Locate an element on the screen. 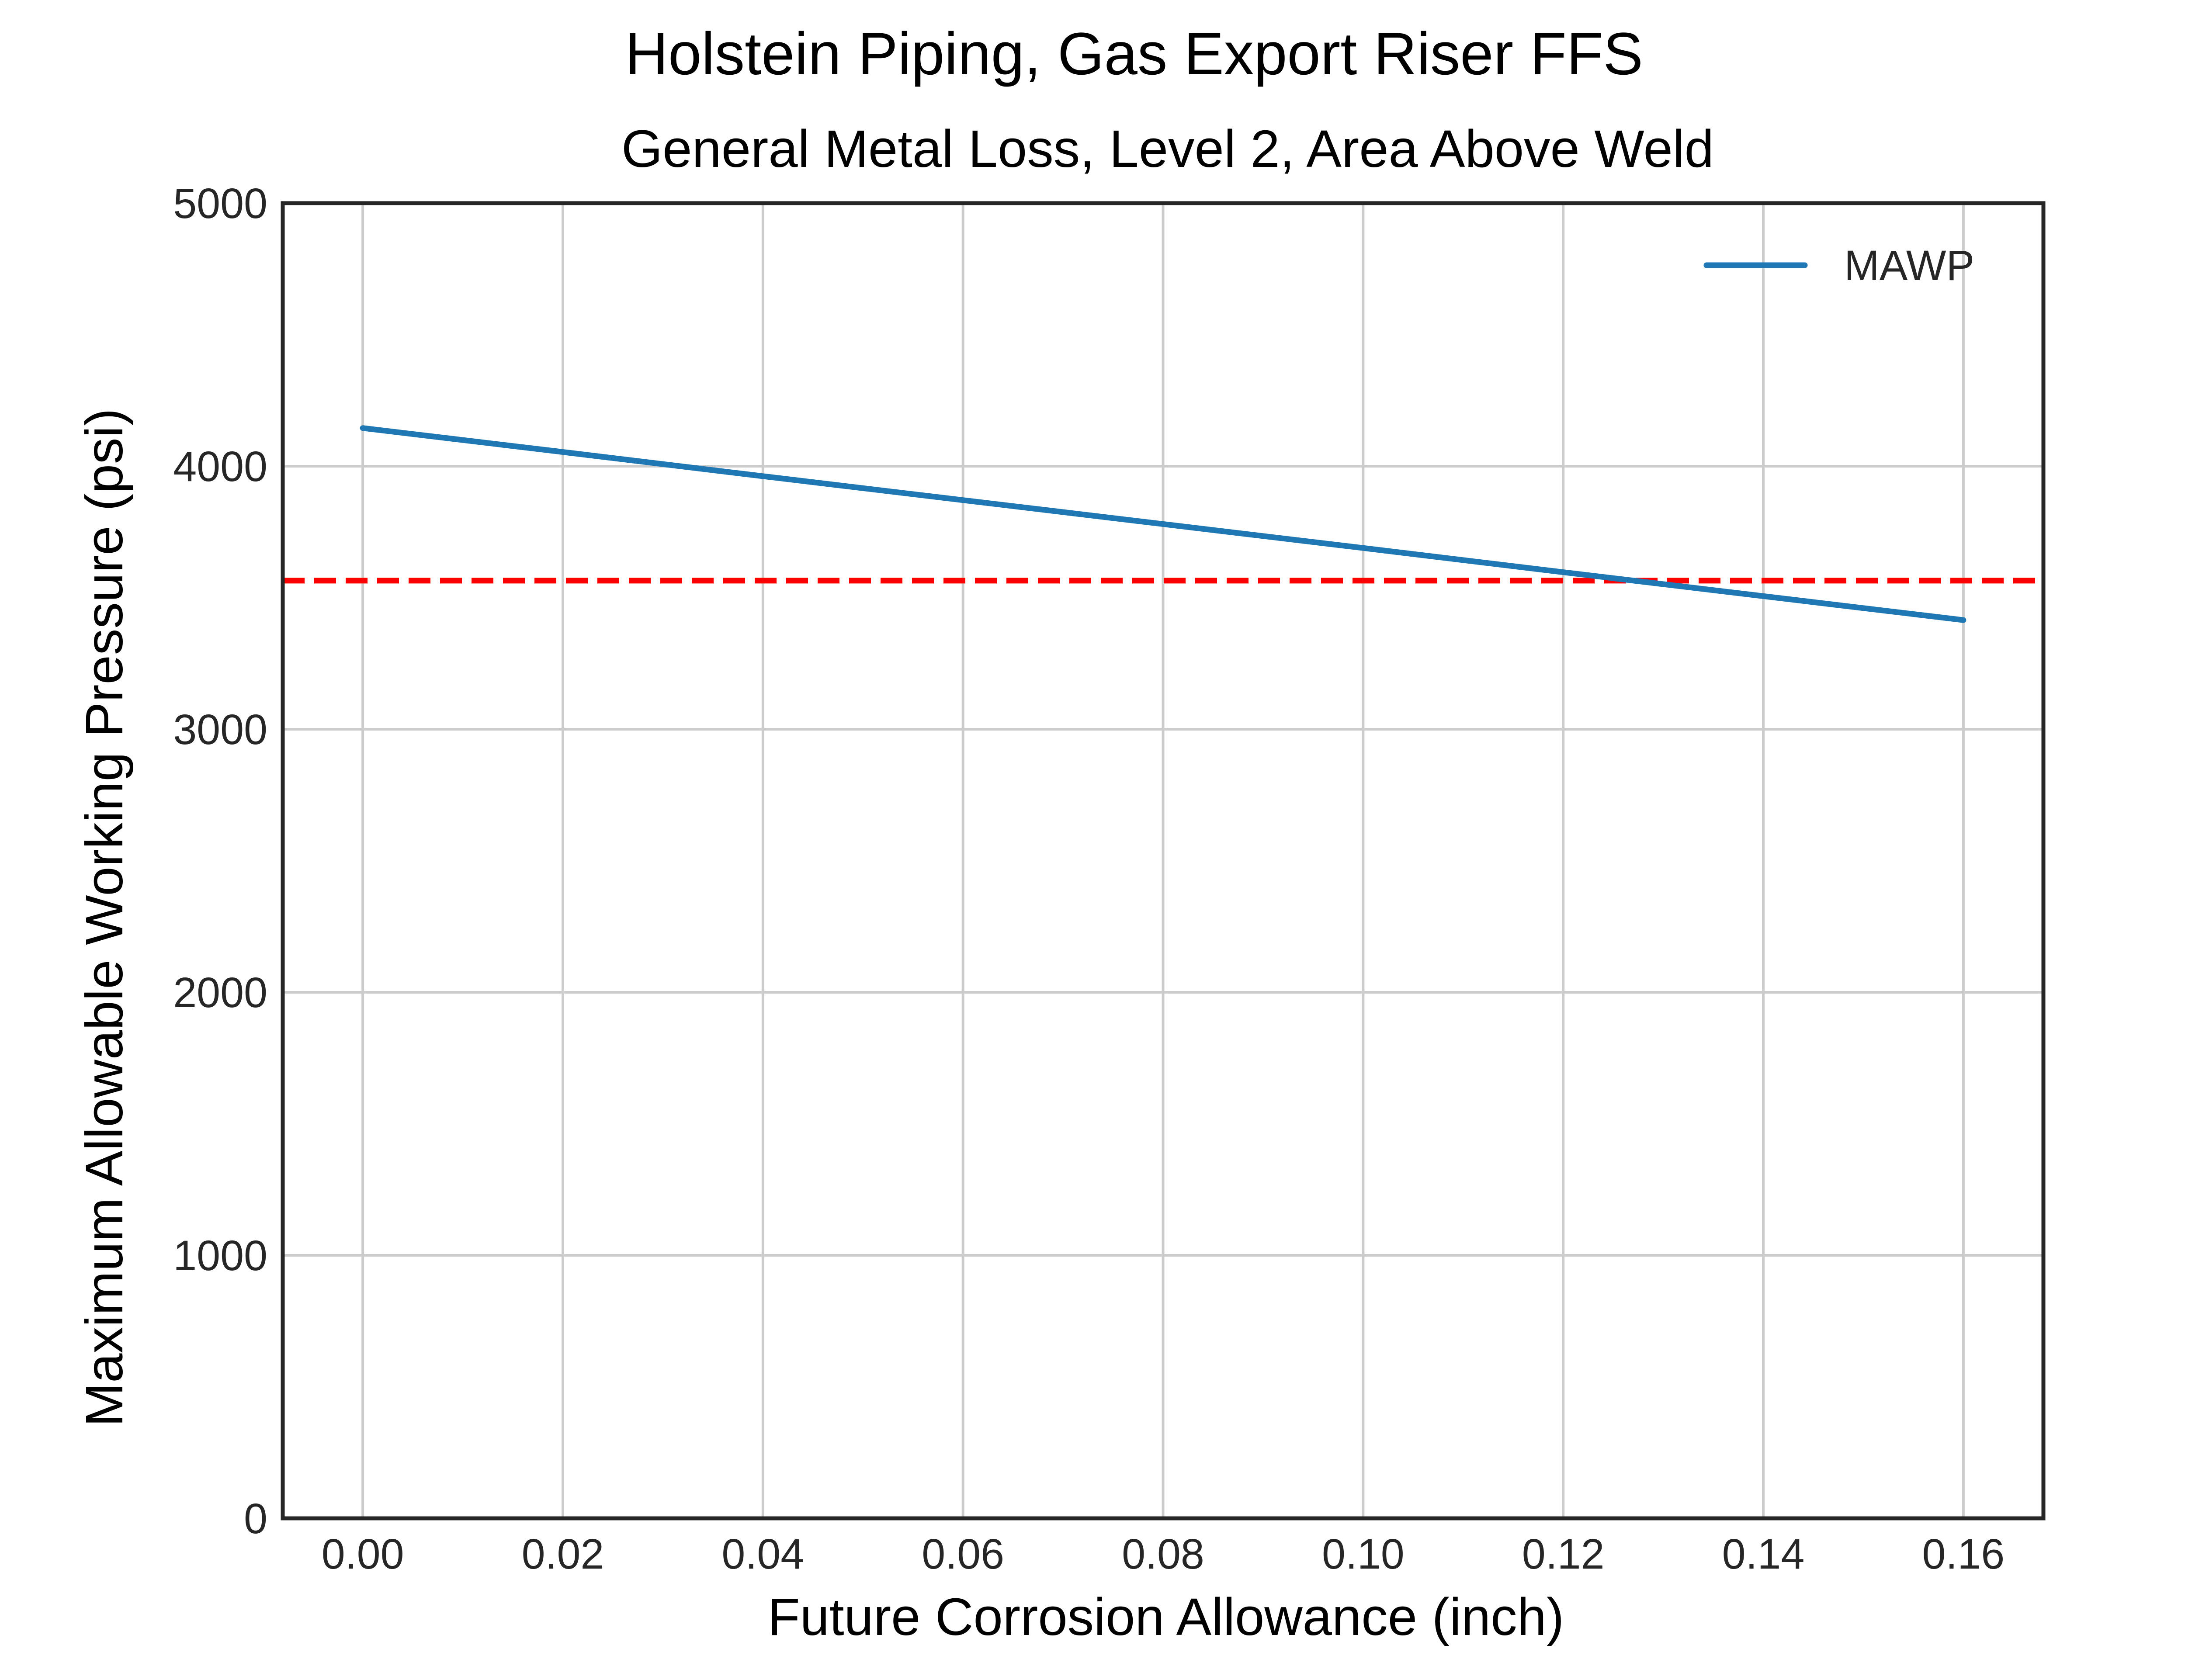  series-line-mawp is located at coordinates (1163, 524).